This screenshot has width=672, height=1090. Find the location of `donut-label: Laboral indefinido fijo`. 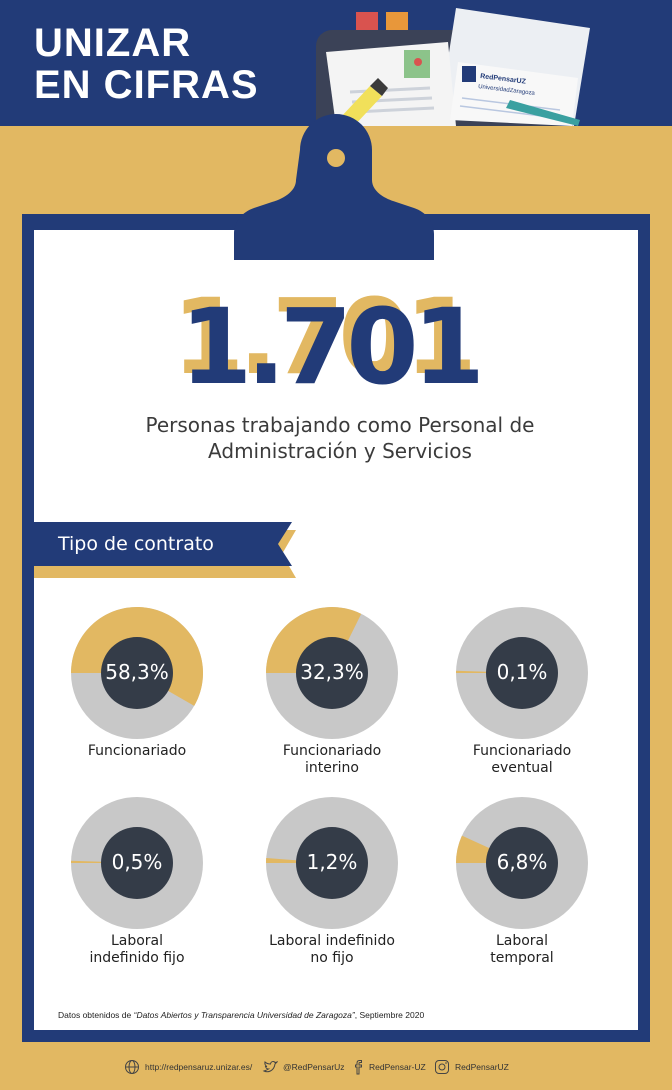

donut-label: Laboral indefinido fijo is located at coordinates (137, 950).